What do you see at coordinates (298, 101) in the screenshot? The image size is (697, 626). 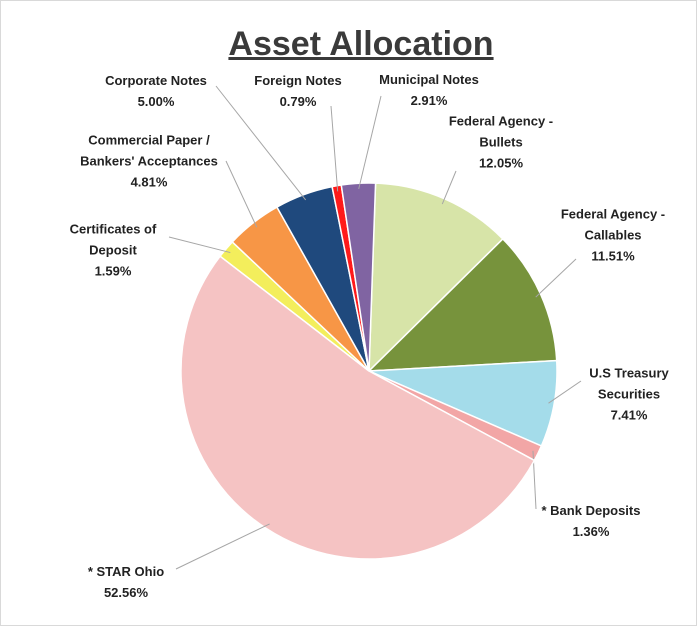 I see `slice-value: 0.79%` at bounding box center [298, 101].